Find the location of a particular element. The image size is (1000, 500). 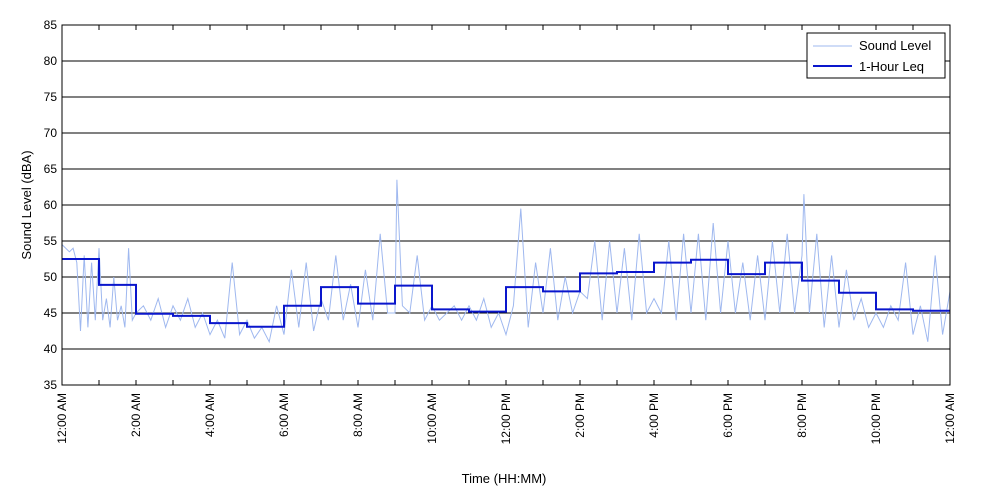

y-tick-label: 50 is located at coordinates (51, 277).